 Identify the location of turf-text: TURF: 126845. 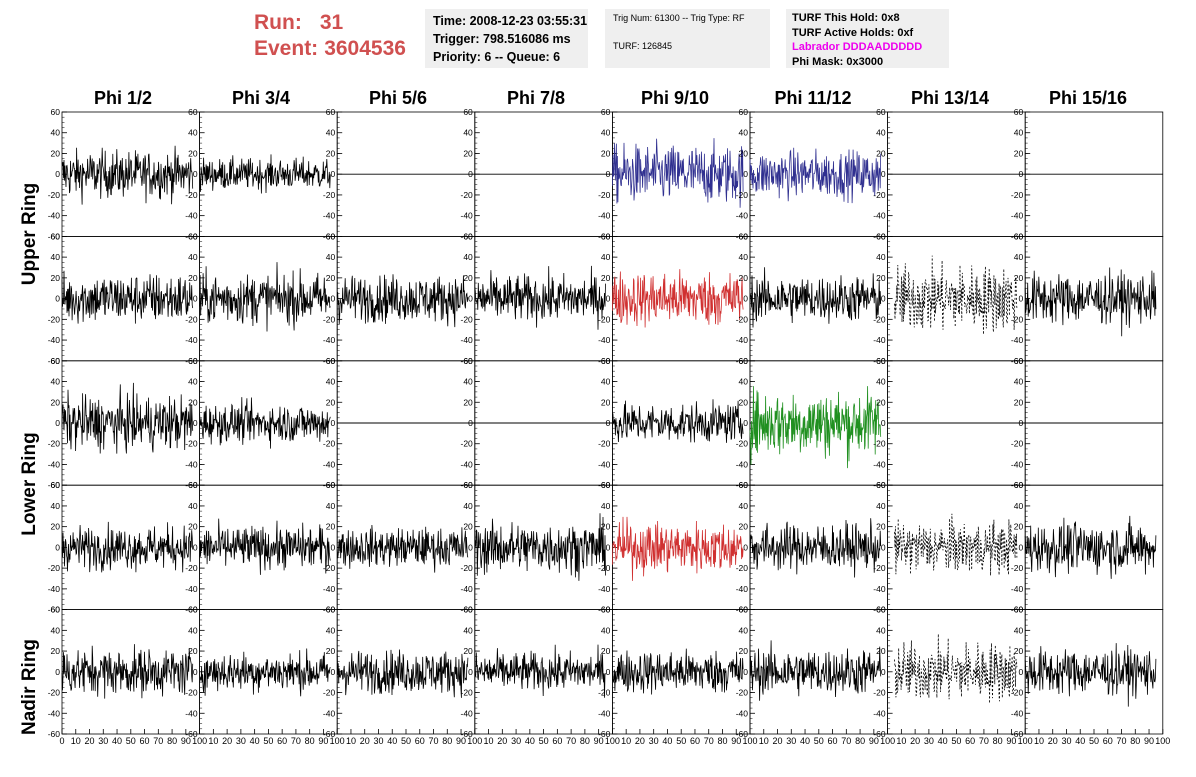
(643, 46).